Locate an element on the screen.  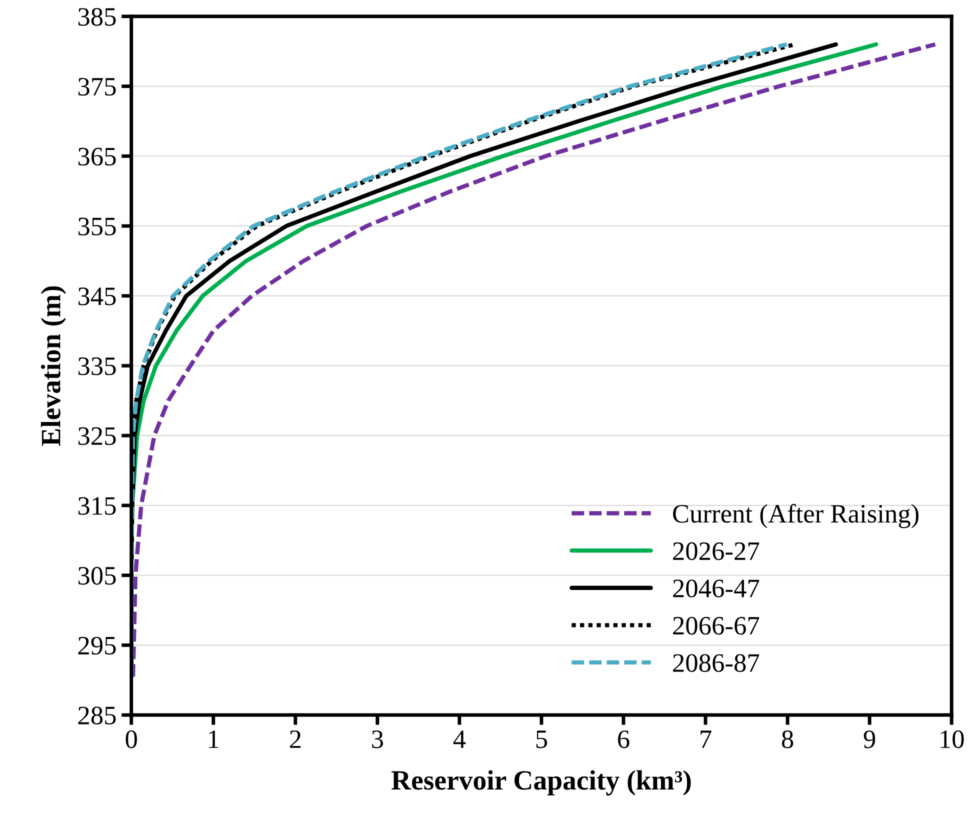
x-tick-label: 0 is located at coordinates (131, 739).